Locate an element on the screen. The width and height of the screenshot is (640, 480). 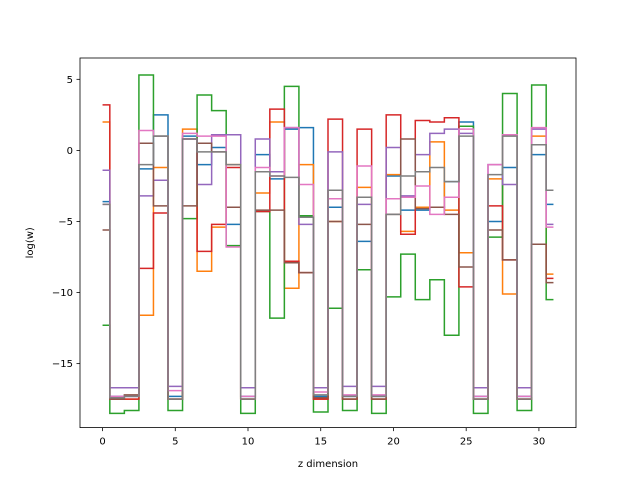
x-tick-label: 30 is located at coordinates (539, 442).